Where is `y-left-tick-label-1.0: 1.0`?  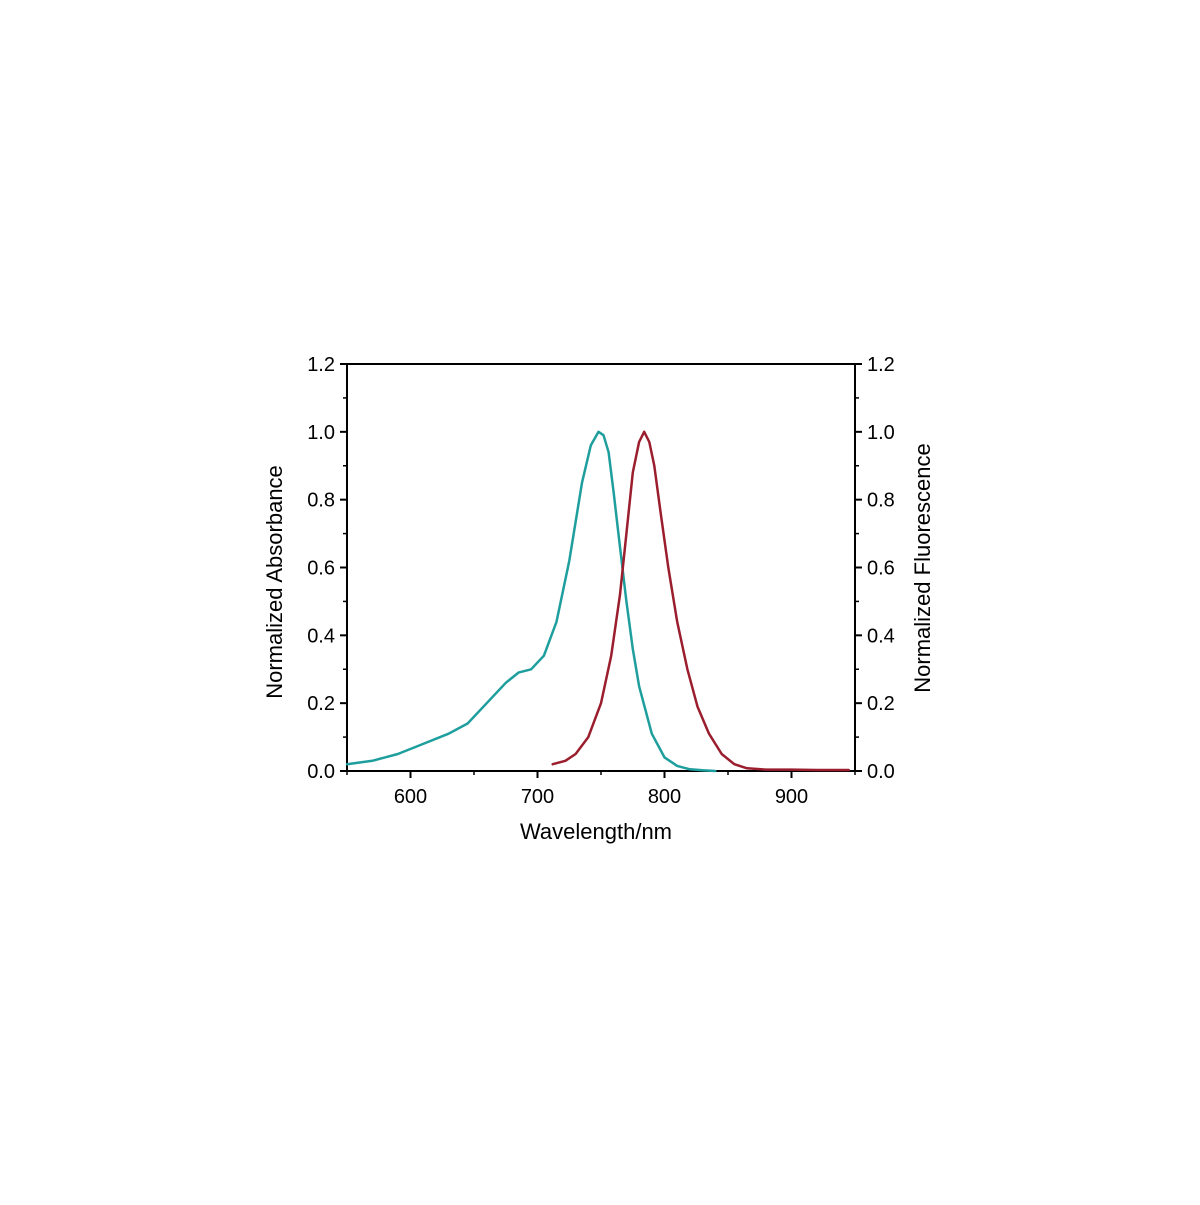
y-left-tick-label-1.0: 1.0 is located at coordinates (321, 433).